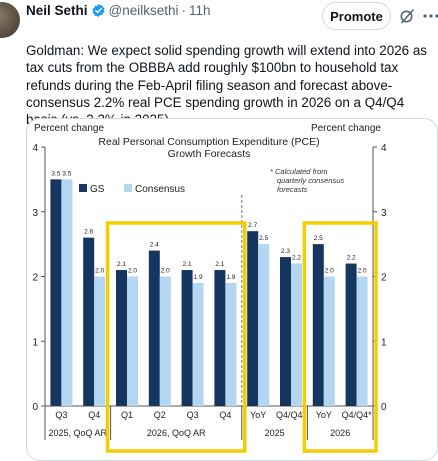 This screenshot has height=461, width=438. Describe the element at coordinates (127, 415) in the screenshot. I see `x-tick-label: Q1` at that location.